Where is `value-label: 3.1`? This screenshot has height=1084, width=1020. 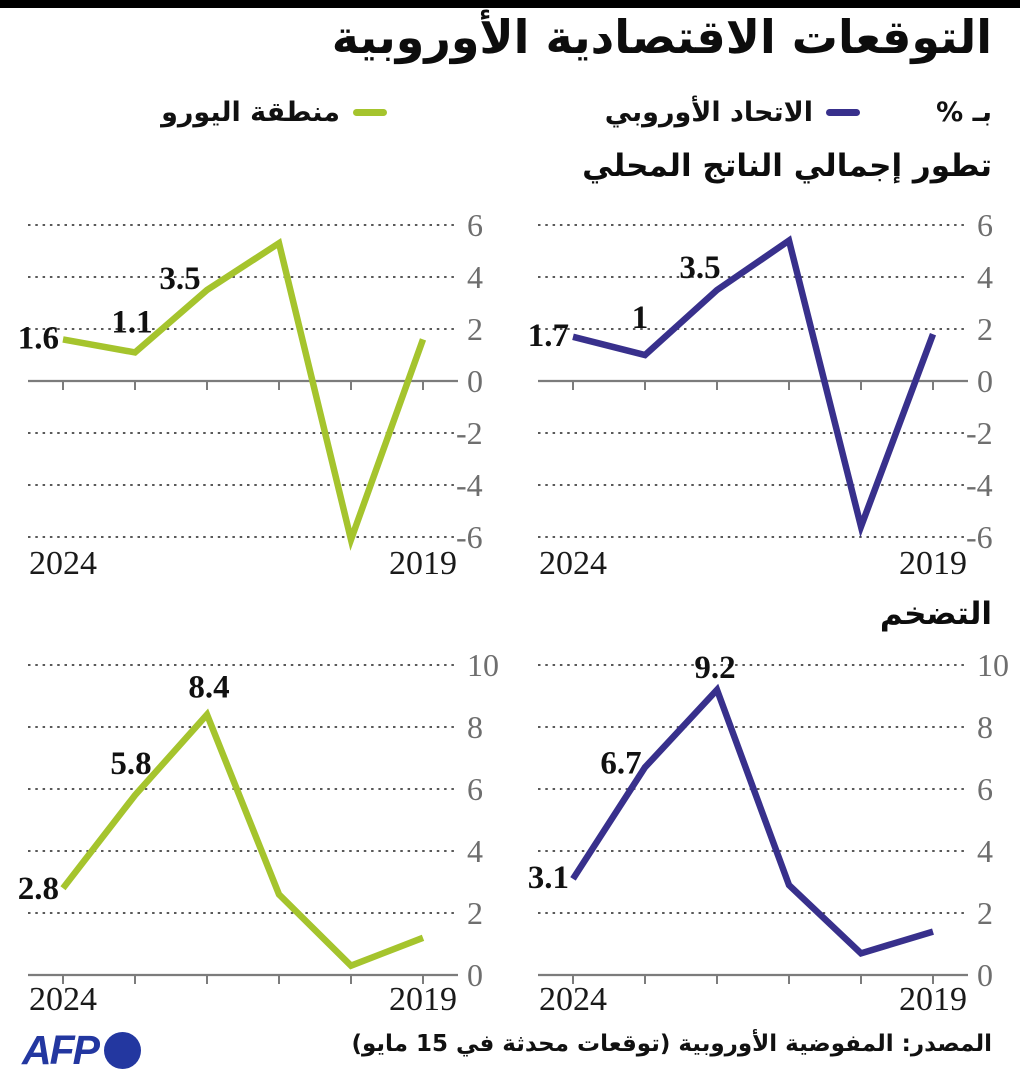
value-label: 3.1 is located at coordinates (548, 878).